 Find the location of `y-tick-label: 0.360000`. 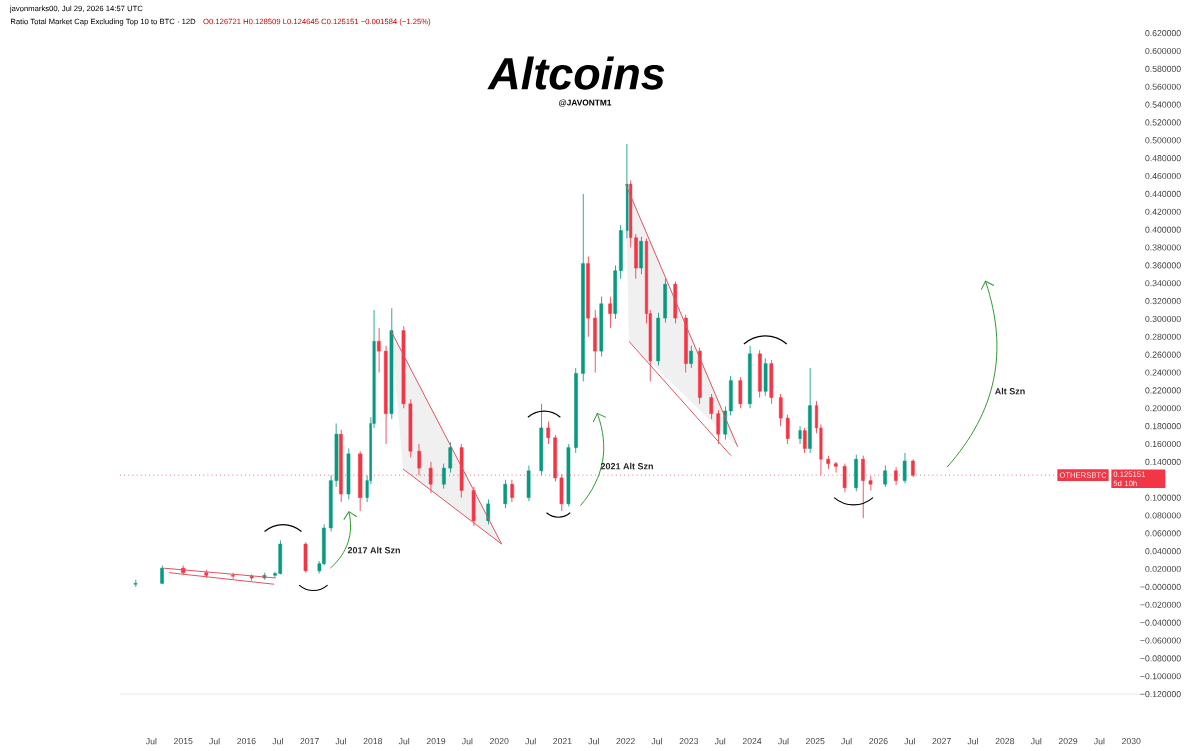

y-tick-label: 0.360000 is located at coordinates (1163, 265).